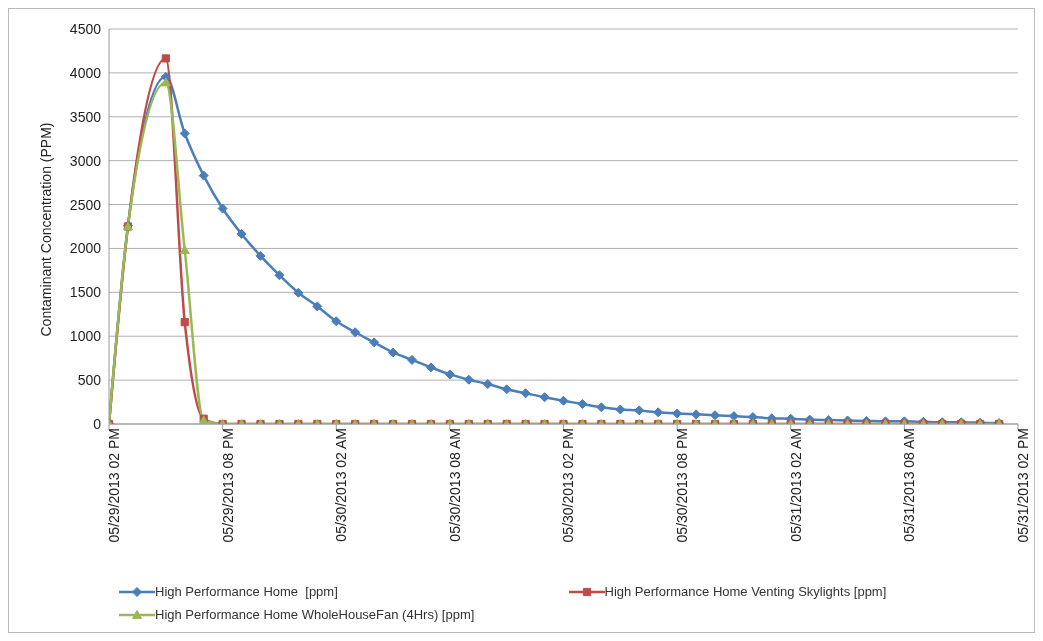 This screenshot has width=1043, height=641. Describe the element at coordinates (315, 614) in the screenshot. I see `legend-label: High Performance Home WholeHouseFan (4Hrs) [ppm]` at that location.